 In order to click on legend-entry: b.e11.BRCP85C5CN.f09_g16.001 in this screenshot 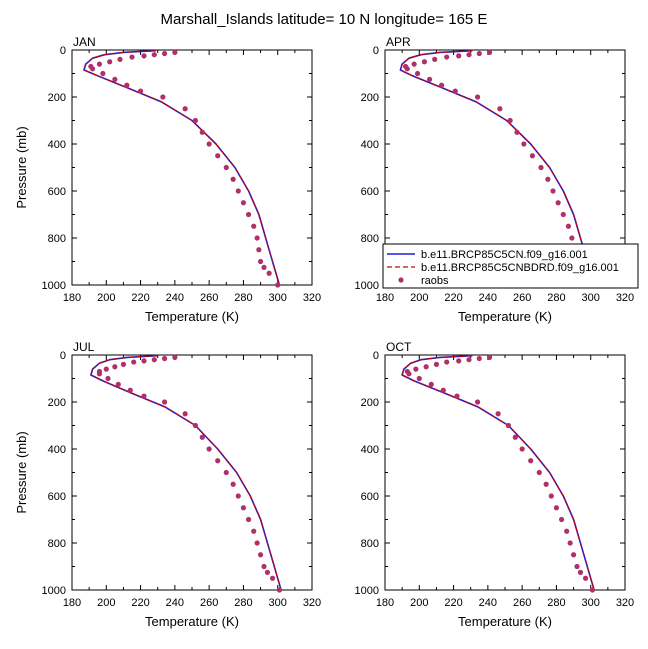, I will do `click(487, 255)`.